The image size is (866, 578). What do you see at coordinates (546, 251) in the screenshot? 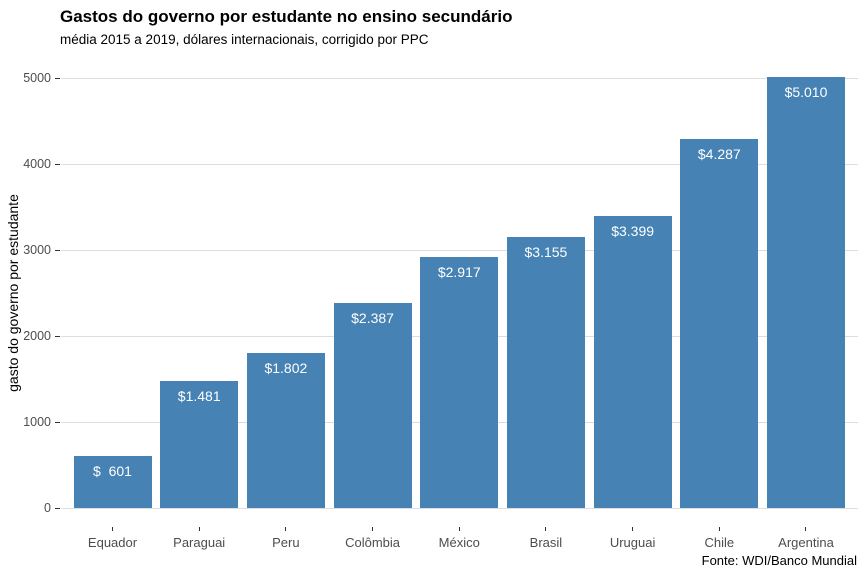
I see `bar-value-label: $3.155` at bounding box center [546, 251].